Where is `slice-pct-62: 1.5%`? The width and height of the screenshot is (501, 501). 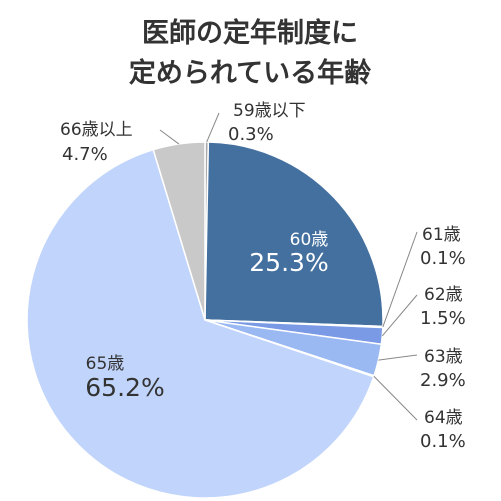 slice-pct-62: 1.5% is located at coordinates (443, 318).